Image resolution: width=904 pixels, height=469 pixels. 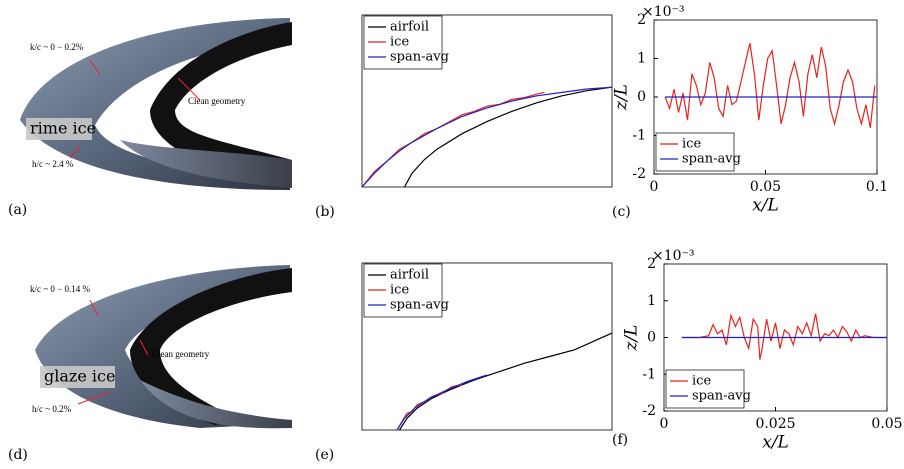 I want to click on panel-label: (b), so click(x=325, y=212).